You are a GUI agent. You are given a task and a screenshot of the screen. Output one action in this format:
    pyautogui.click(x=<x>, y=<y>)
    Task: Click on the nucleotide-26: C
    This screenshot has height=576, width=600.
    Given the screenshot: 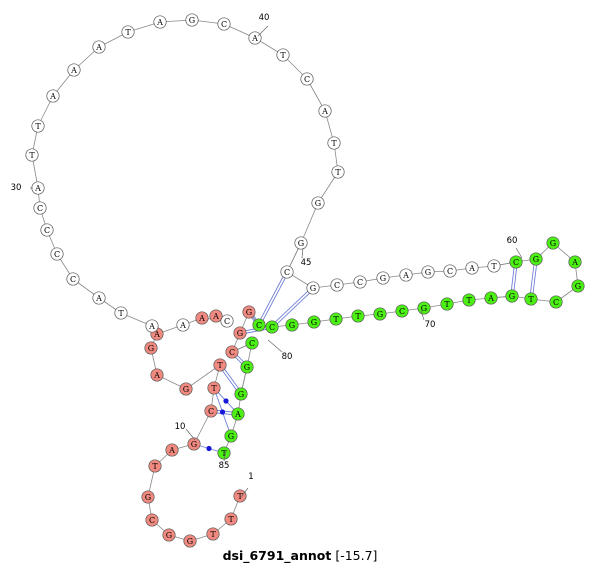 What is the action you would take?
    pyautogui.click(x=57, y=254)
    